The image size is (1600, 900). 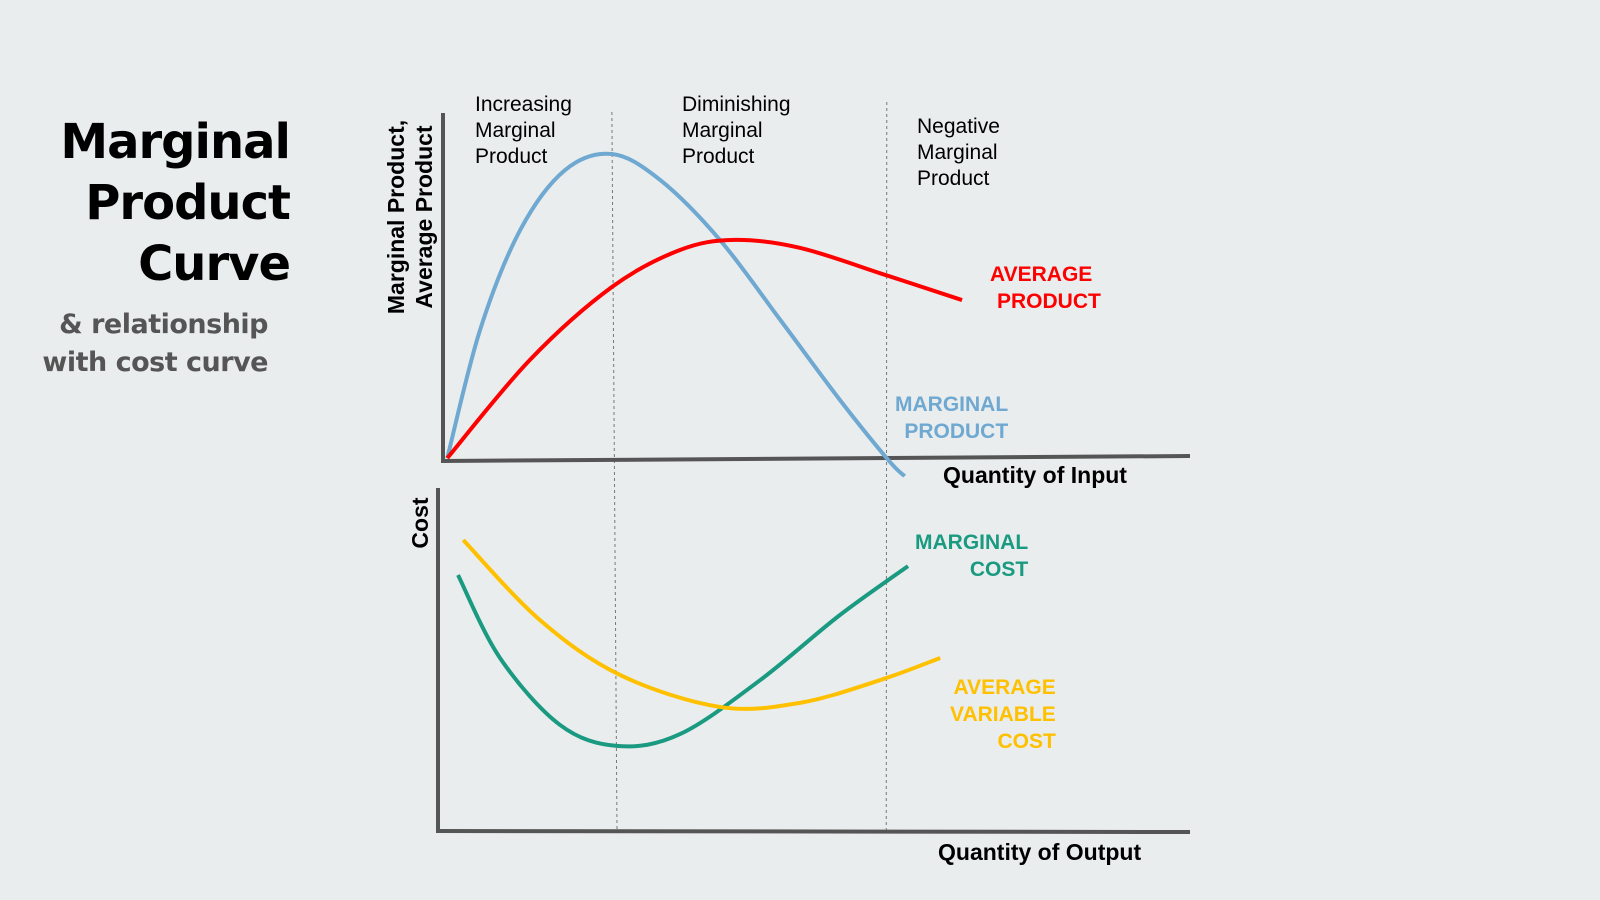 I want to click on phase-line: Diminishing, so click(x=736, y=104).